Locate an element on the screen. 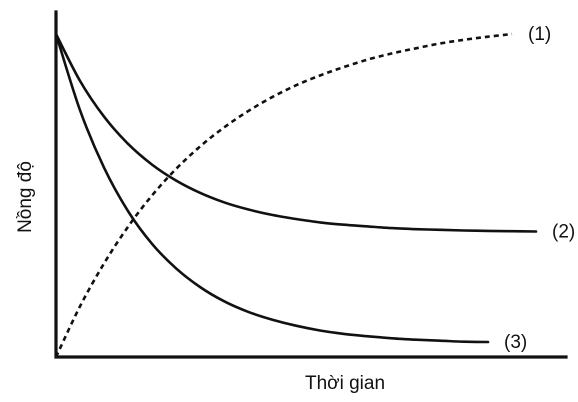  series-label-2: (2) is located at coordinates (563, 232).